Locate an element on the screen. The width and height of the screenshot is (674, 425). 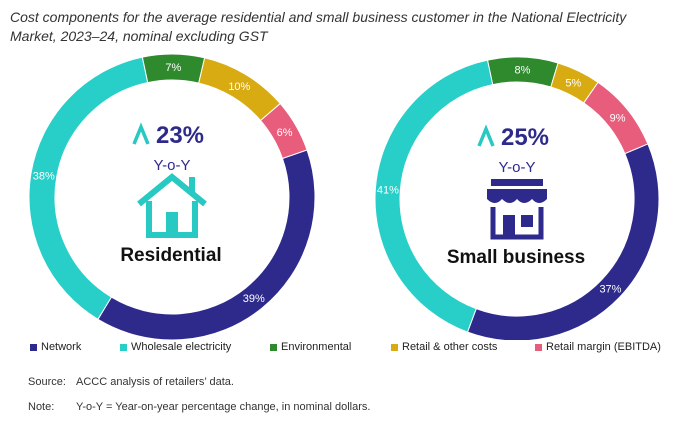
data-label-small-business-network: 37% is located at coordinates (610, 290).